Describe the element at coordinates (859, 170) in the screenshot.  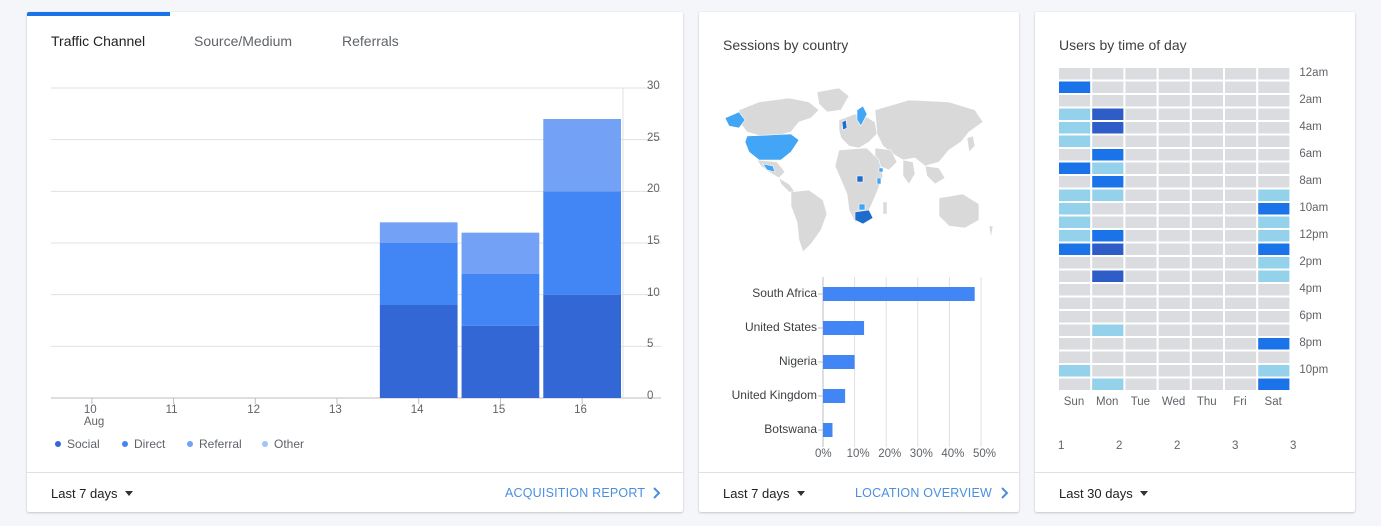
I see `world-map` at that location.